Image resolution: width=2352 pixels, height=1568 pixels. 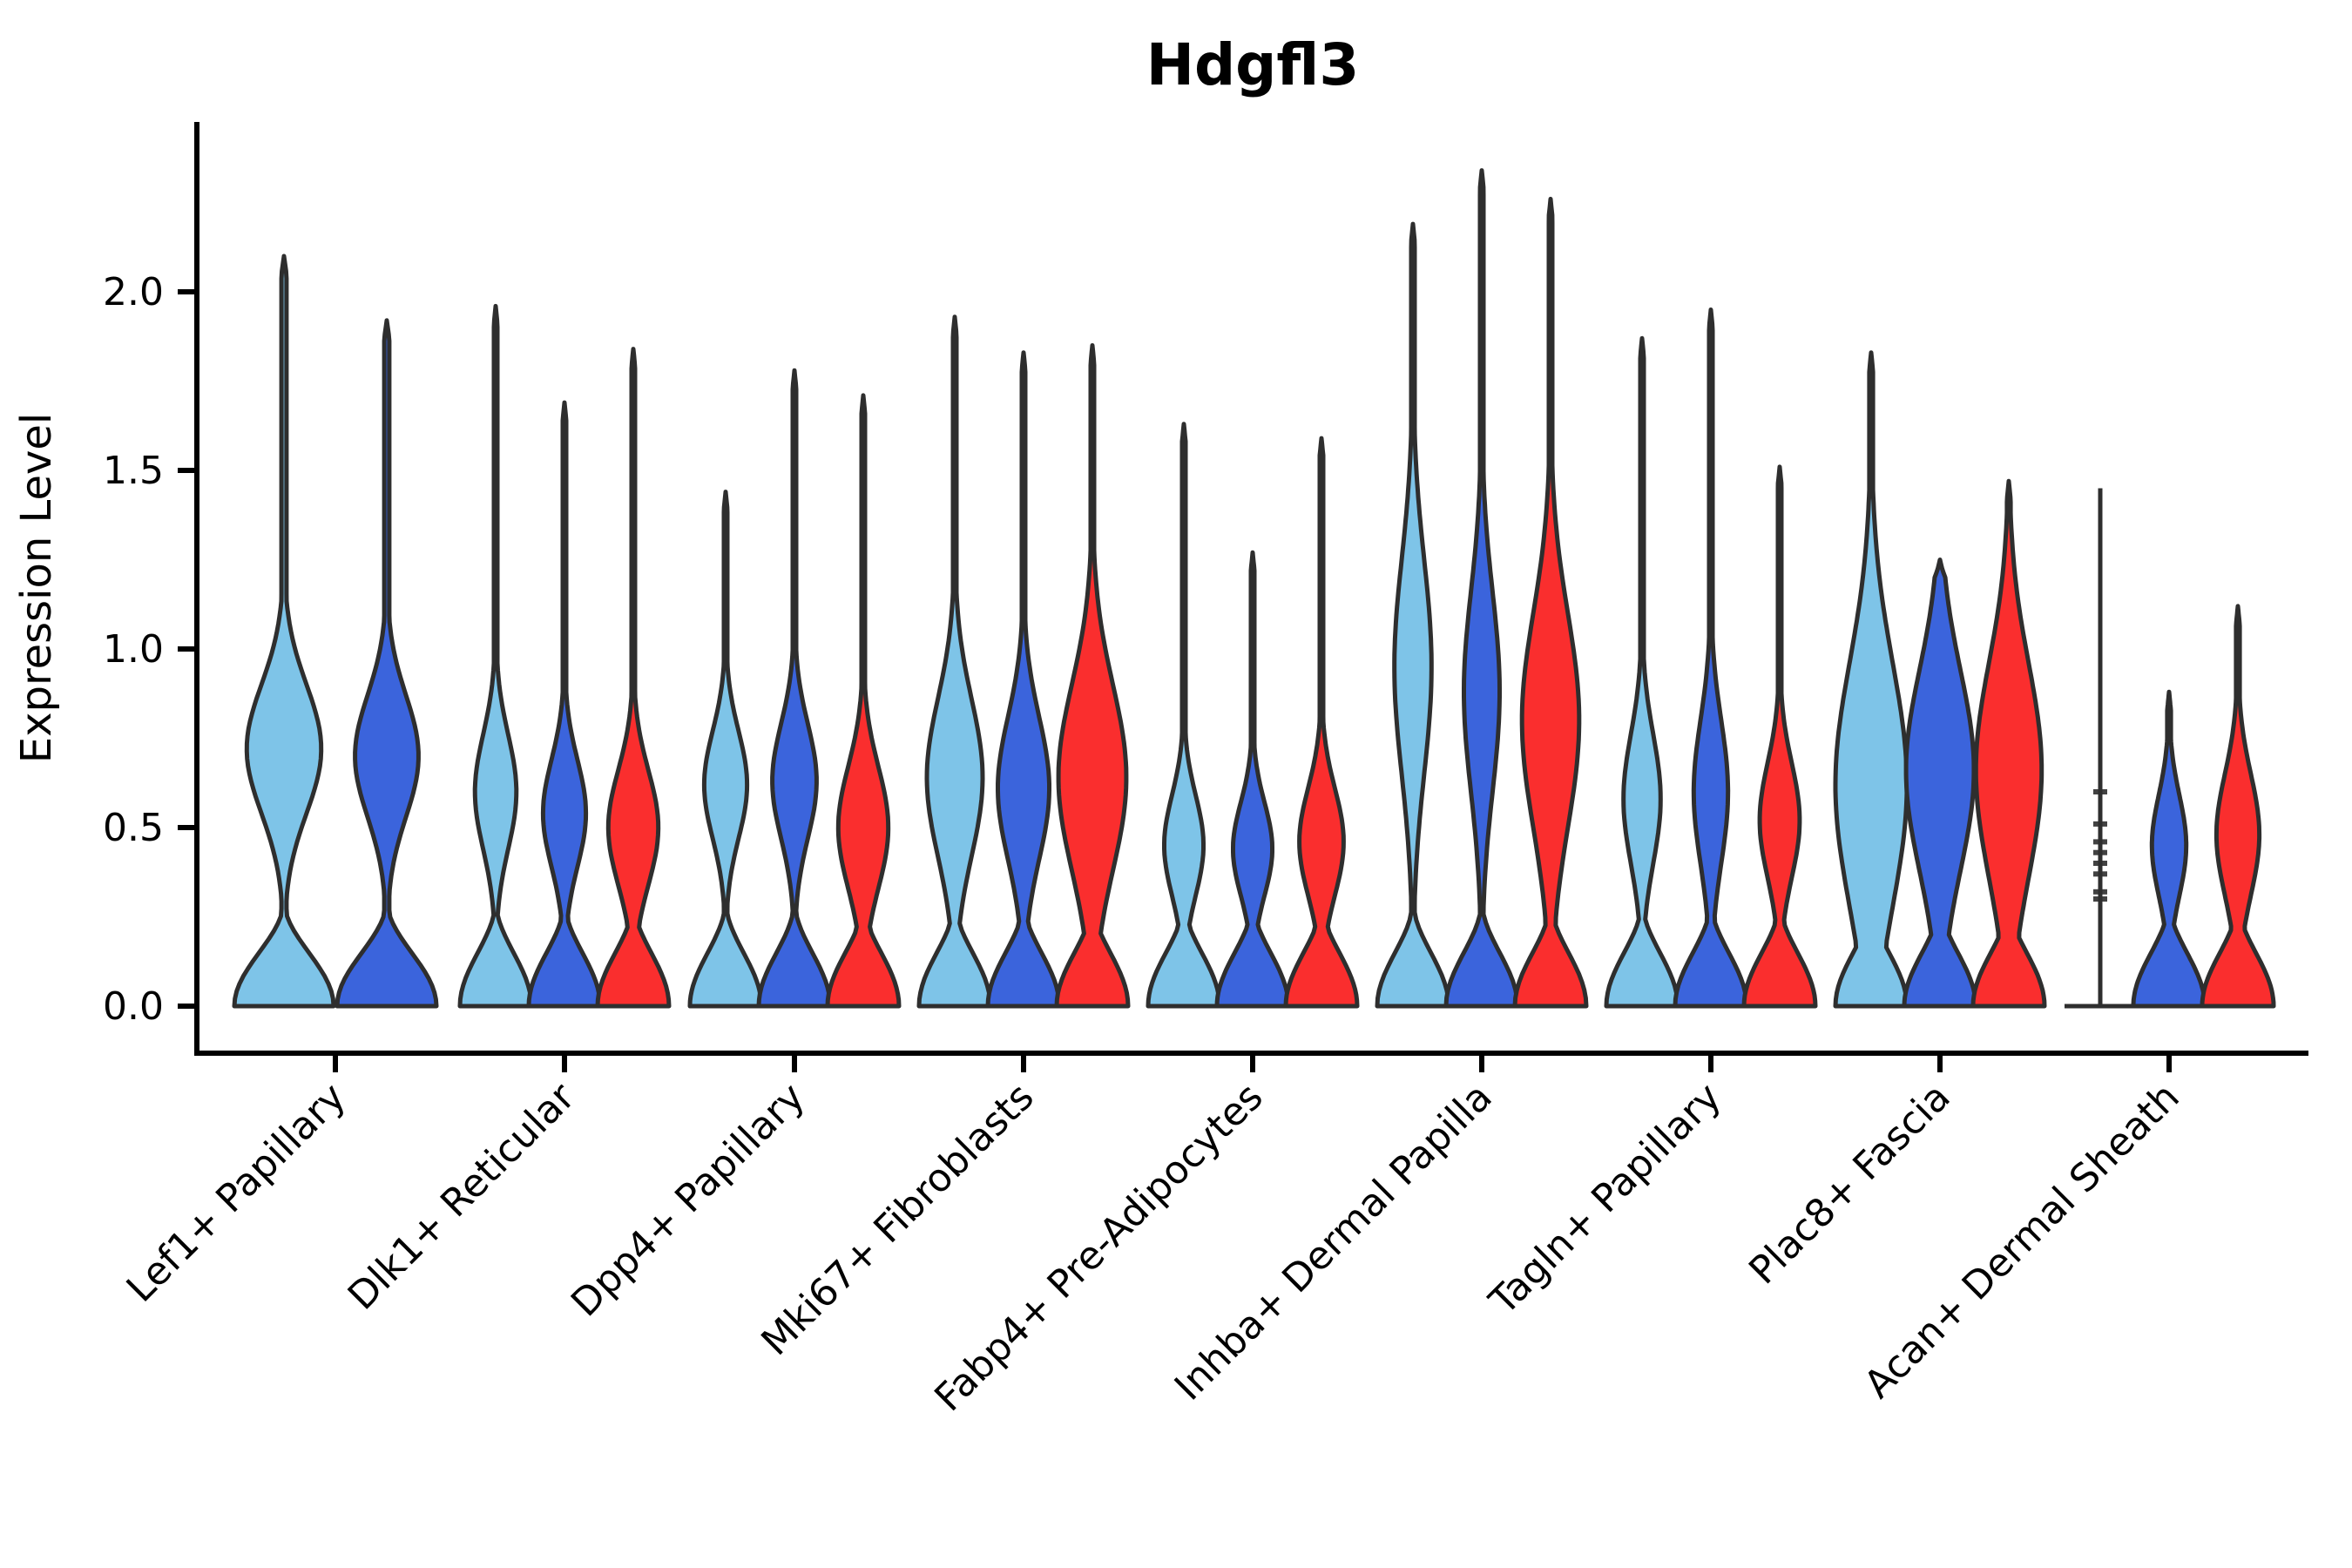 I want to click on violin-inhba-dermal-papilla-light_blue, so click(x=1413, y=615).